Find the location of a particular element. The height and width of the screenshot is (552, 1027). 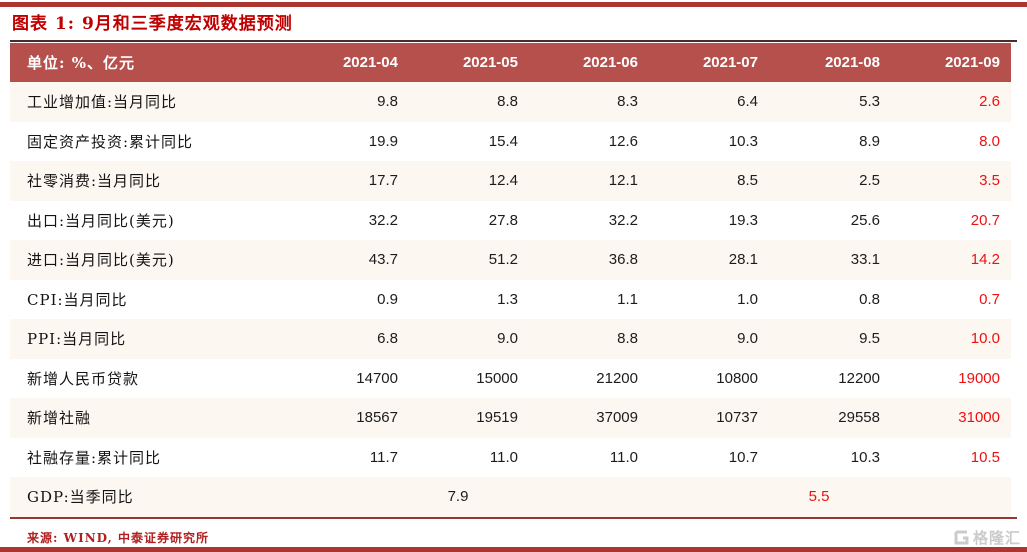

data-cell: 6.4 is located at coordinates (747, 102).